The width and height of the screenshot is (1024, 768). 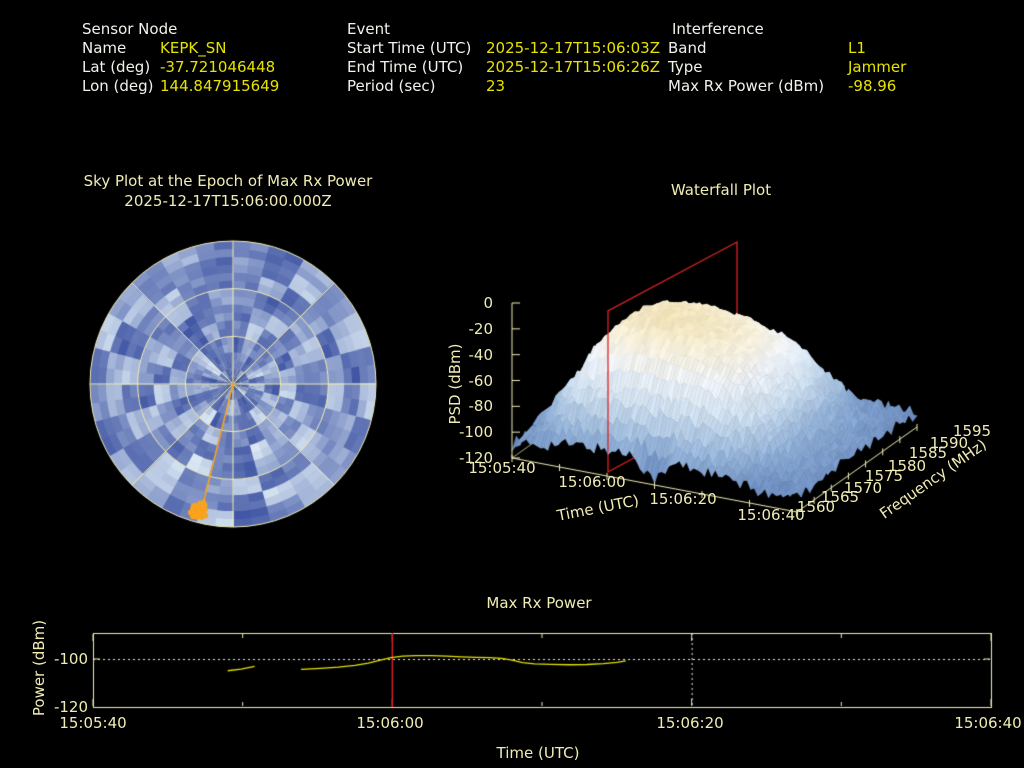 What do you see at coordinates (116, 67) in the screenshot?
I see `sensor-lat-label: Lat (deg)` at bounding box center [116, 67].